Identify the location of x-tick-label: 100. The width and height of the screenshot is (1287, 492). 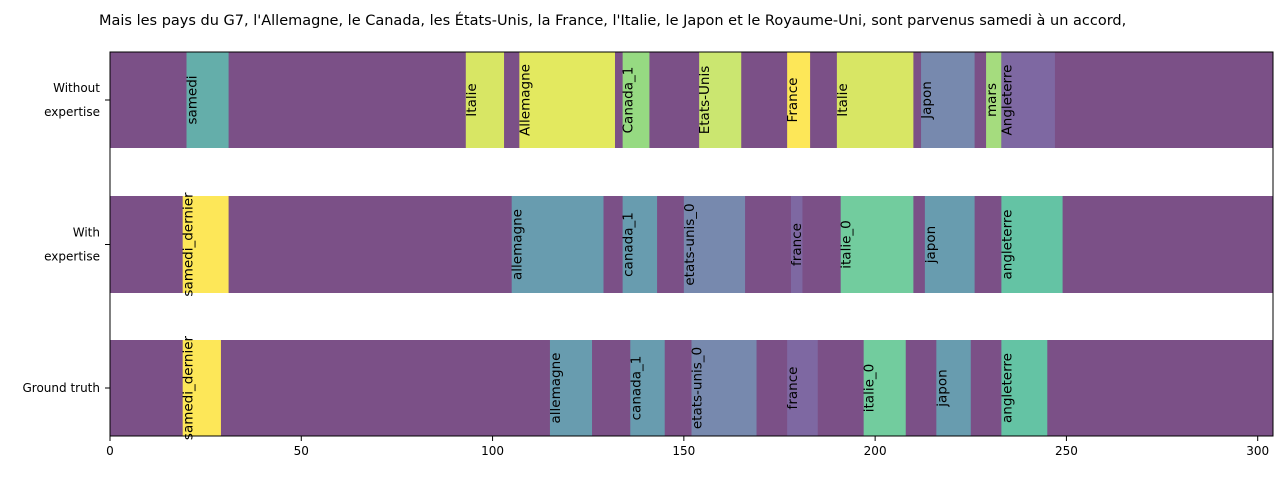
(492, 451).